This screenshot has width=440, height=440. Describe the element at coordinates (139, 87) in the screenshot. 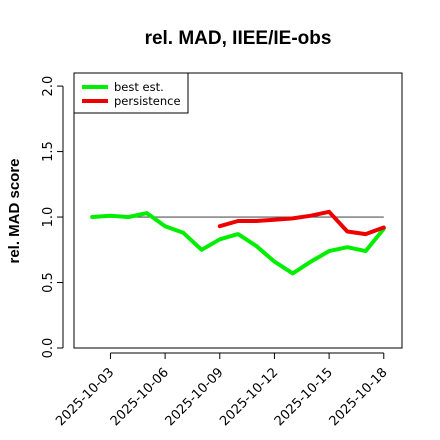

I see `legend-label-best-est: best est.` at that location.